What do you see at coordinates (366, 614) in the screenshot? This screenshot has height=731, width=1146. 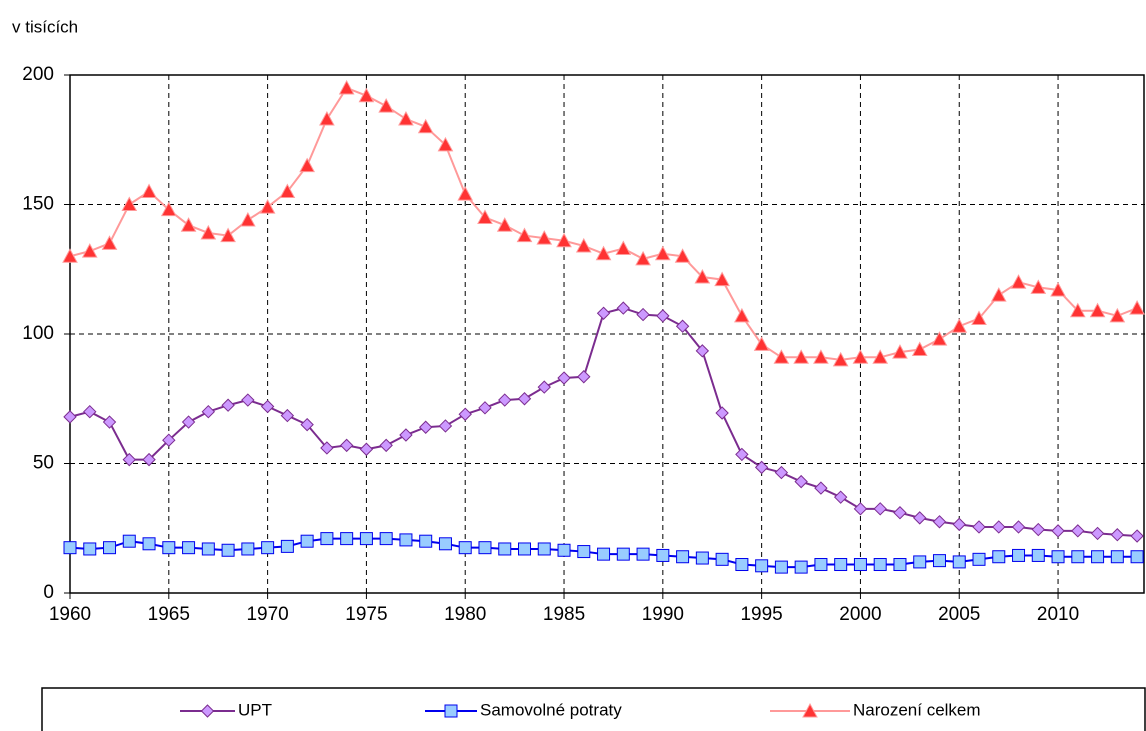 I see `x-tick-label: 1975` at bounding box center [366, 614].